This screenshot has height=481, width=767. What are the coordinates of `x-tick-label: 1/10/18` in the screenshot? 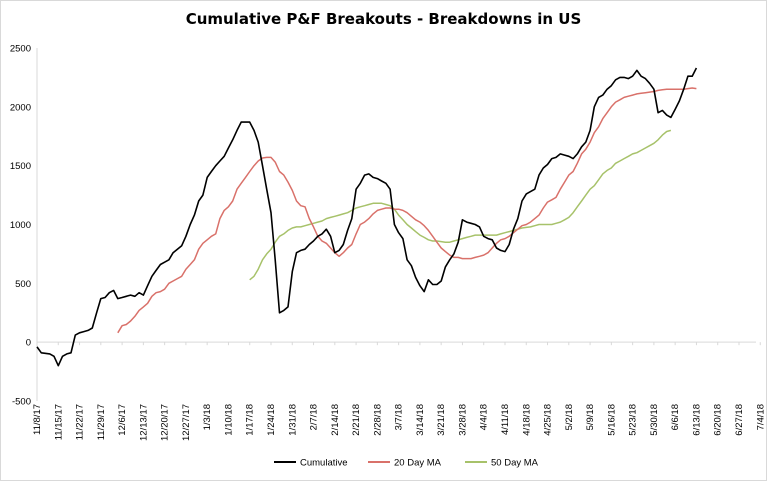 It's located at (228, 420).